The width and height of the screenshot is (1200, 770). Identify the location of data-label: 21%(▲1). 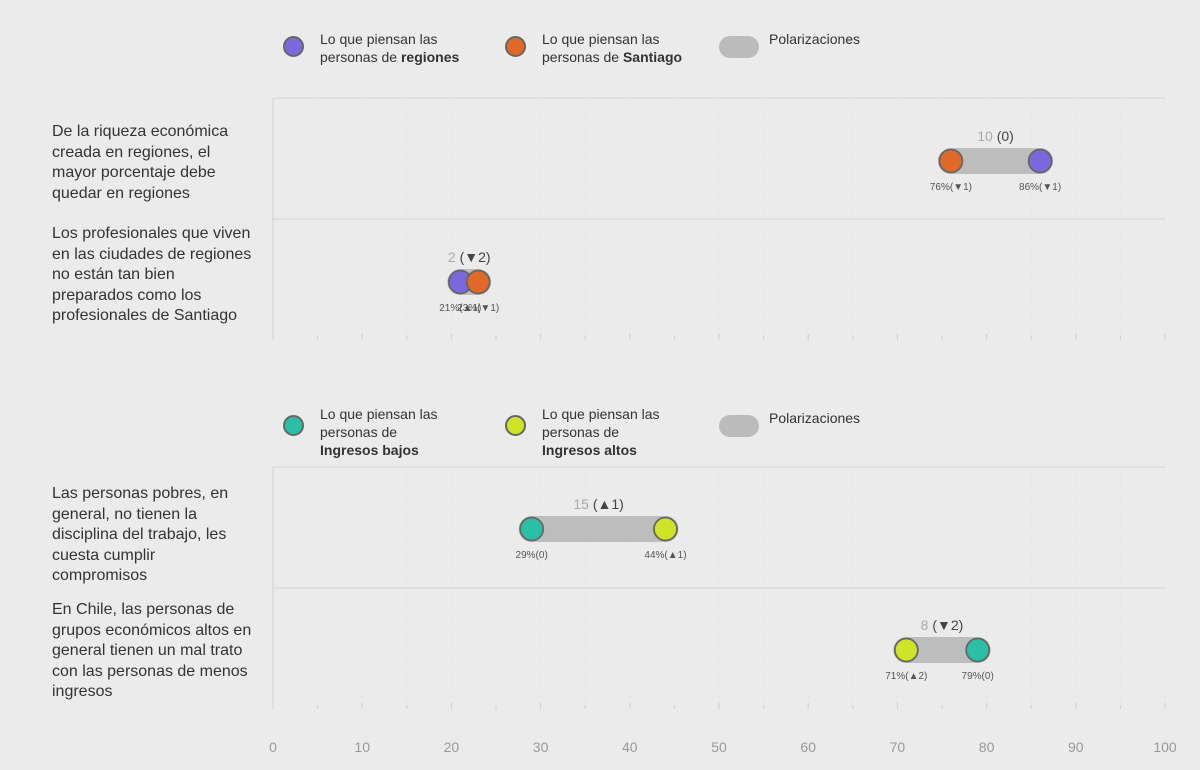
(460, 308).